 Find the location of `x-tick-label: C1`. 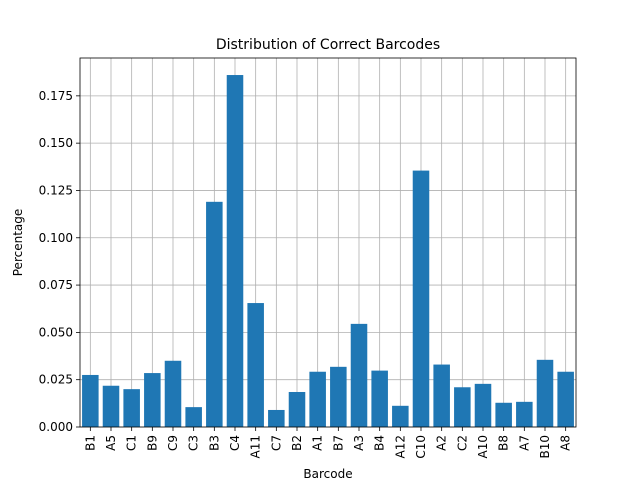

x-tick-label: C1 is located at coordinates (132, 443).